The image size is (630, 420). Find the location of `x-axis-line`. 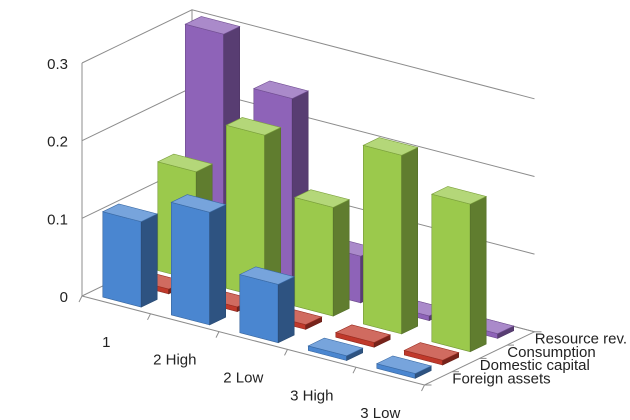

x-axis-line is located at coordinates (253, 340).